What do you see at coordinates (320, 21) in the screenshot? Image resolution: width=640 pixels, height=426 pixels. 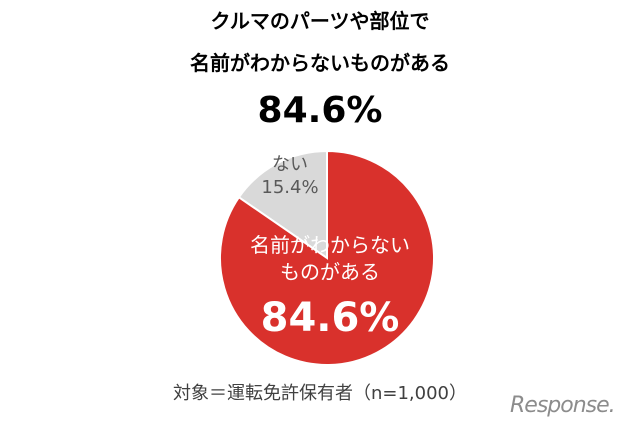 I see `chart-title-line: クルマのパーツや部位で` at bounding box center [320, 21].